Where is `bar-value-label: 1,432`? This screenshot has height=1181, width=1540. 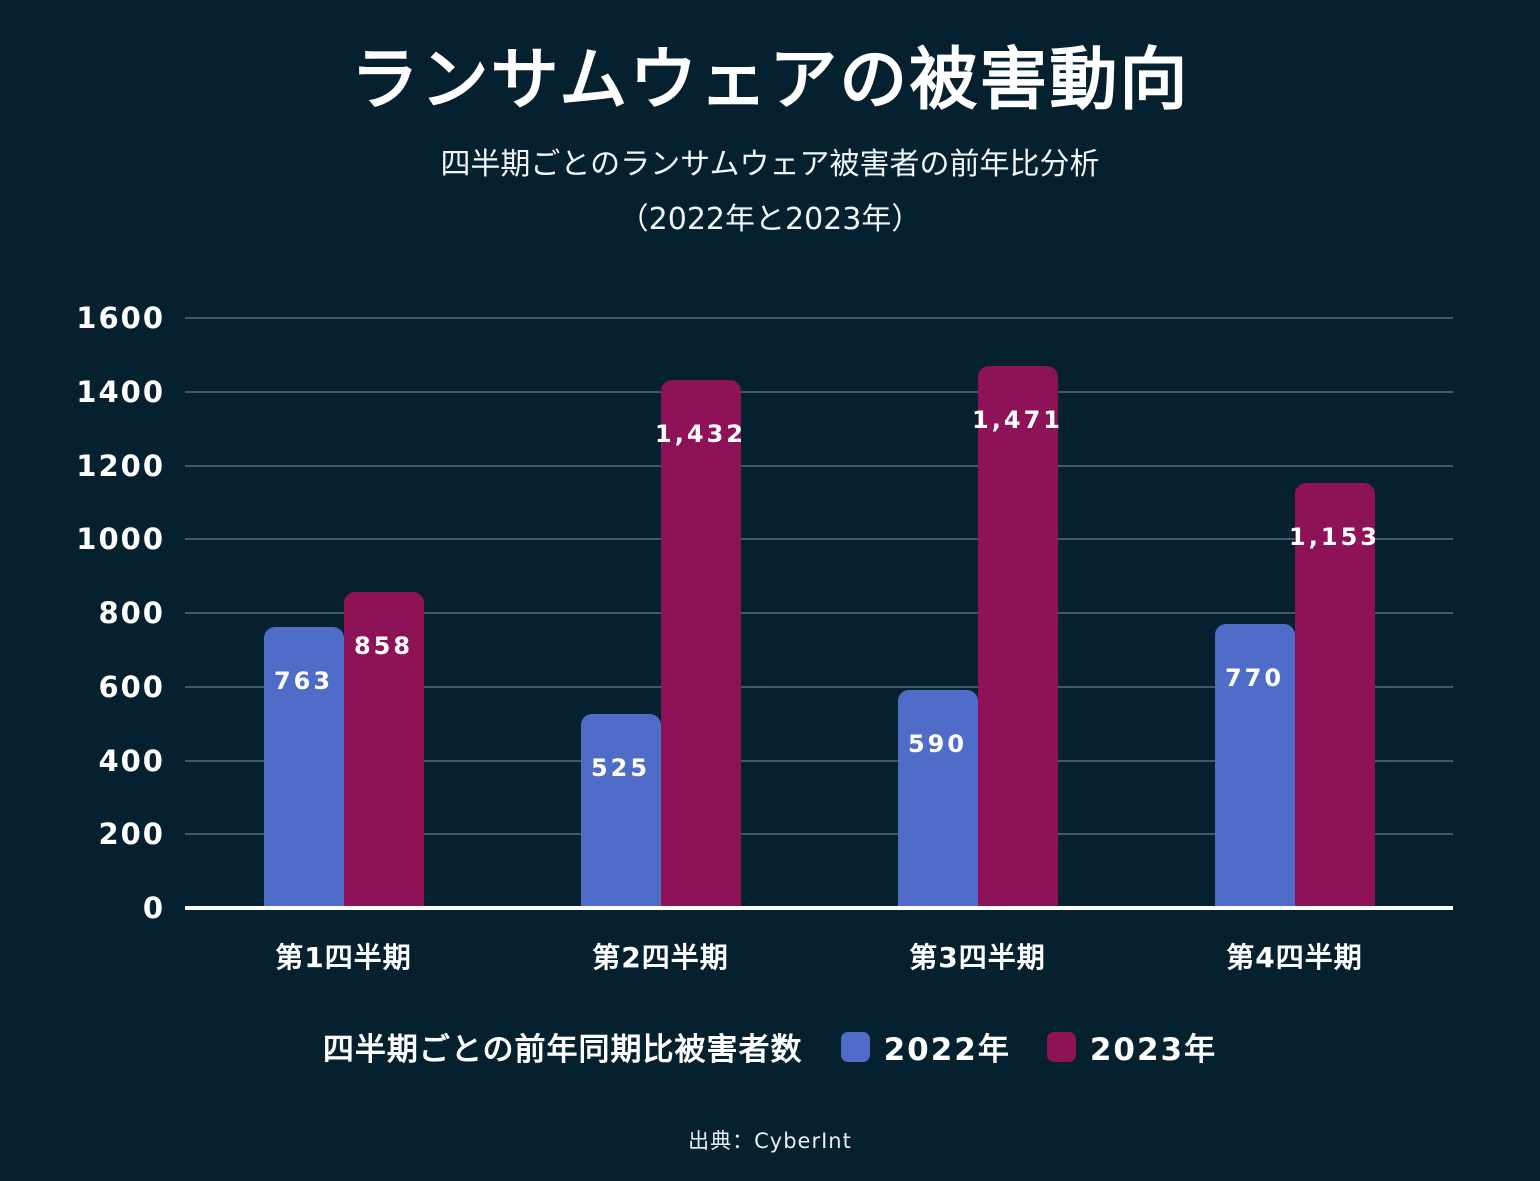 bar-value-label: 1,432 is located at coordinates (700, 434).